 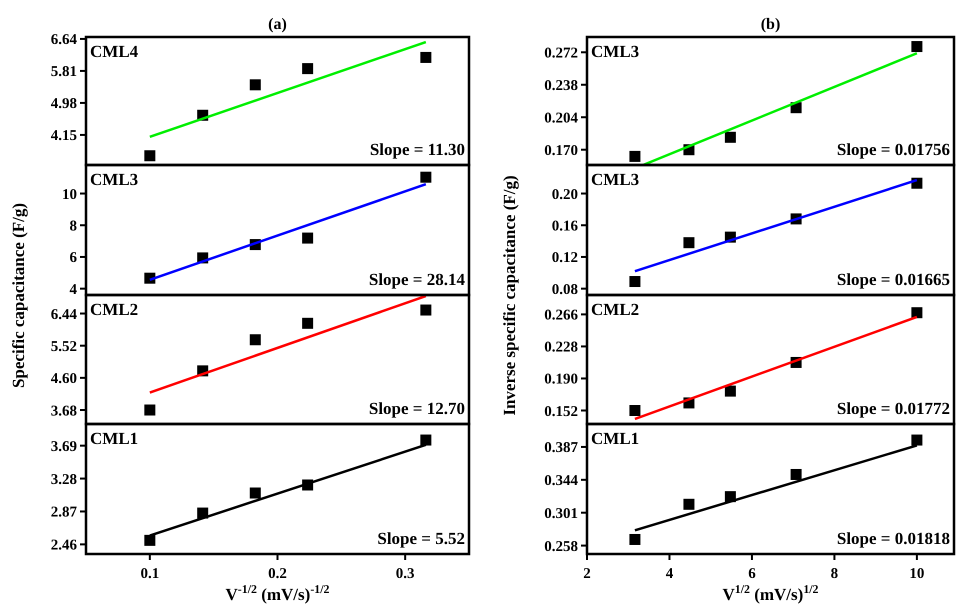 What do you see at coordinates (63, 72) in the screenshot?
I see `y-tick-label: 5.81` at bounding box center [63, 72].